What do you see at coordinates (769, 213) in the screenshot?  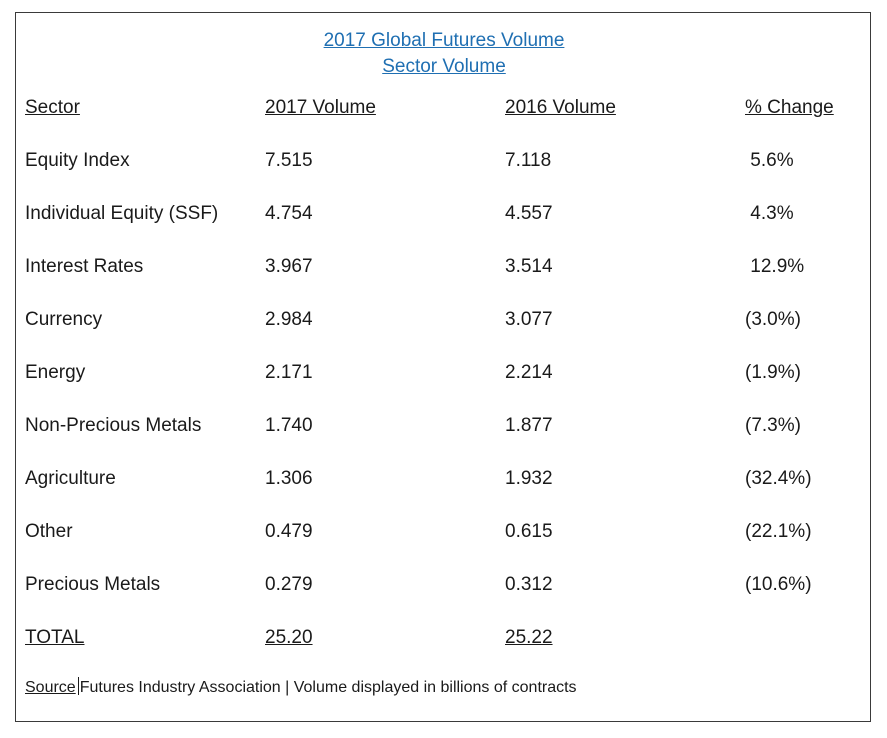 I see `pct-change-cell: 4.3%` at bounding box center [769, 213].